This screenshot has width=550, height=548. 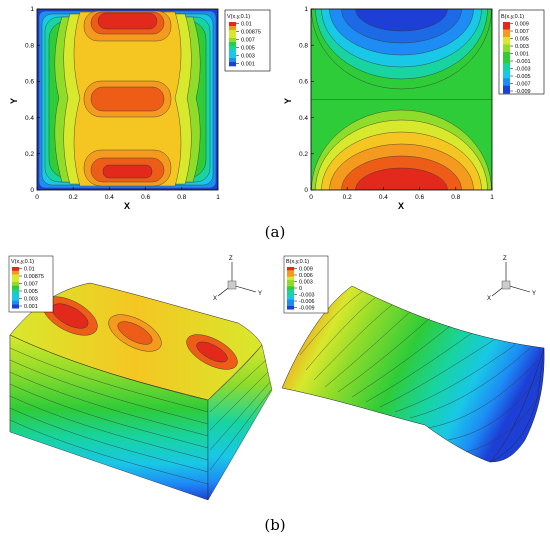 What do you see at coordinates (523, 85) in the screenshot?
I see `legend-label: -0.007` at bounding box center [523, 85].